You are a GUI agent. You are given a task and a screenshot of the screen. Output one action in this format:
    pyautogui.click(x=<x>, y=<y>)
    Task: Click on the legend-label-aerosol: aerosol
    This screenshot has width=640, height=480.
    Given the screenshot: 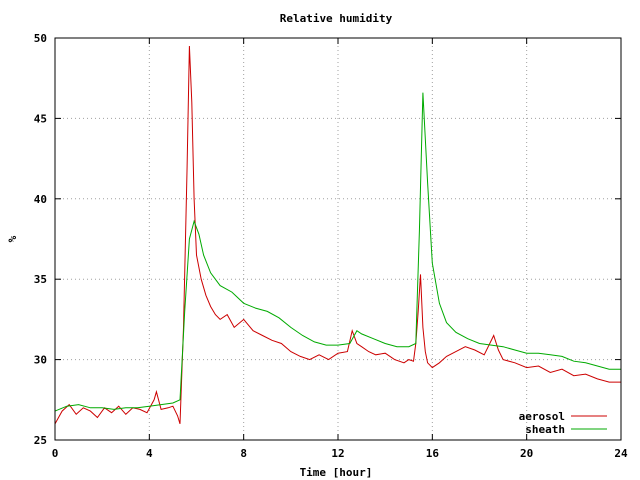 What is the action you would take?
    pyautogui.click(x=542, y=416)
    